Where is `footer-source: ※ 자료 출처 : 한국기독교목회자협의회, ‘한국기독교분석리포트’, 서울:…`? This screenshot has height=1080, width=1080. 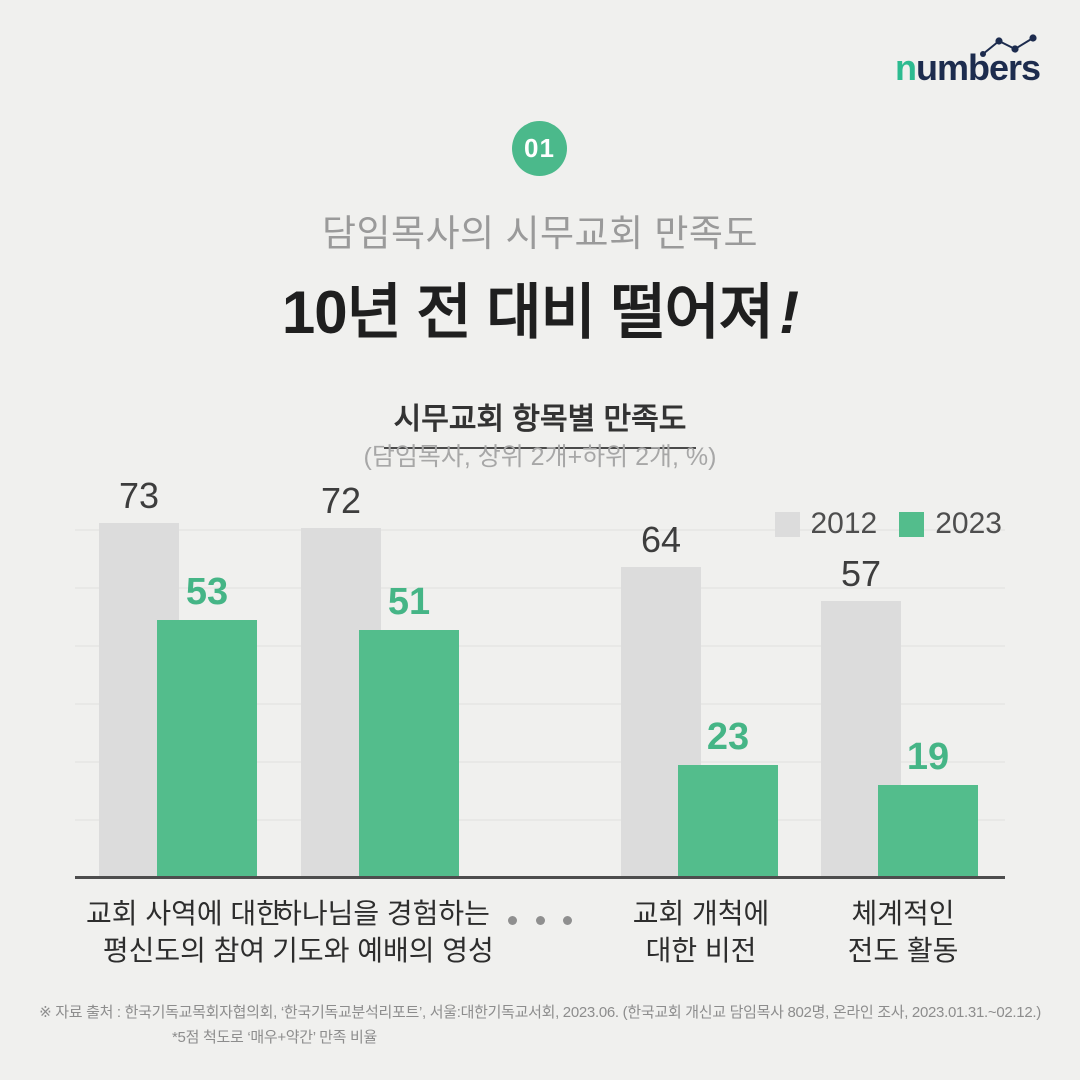
footer-source: ※ 자료 출처 : 한국기독교목회자협의회, ‘한국기독교분석리포트’, 서울:… is located at coordinates (540, 1012).